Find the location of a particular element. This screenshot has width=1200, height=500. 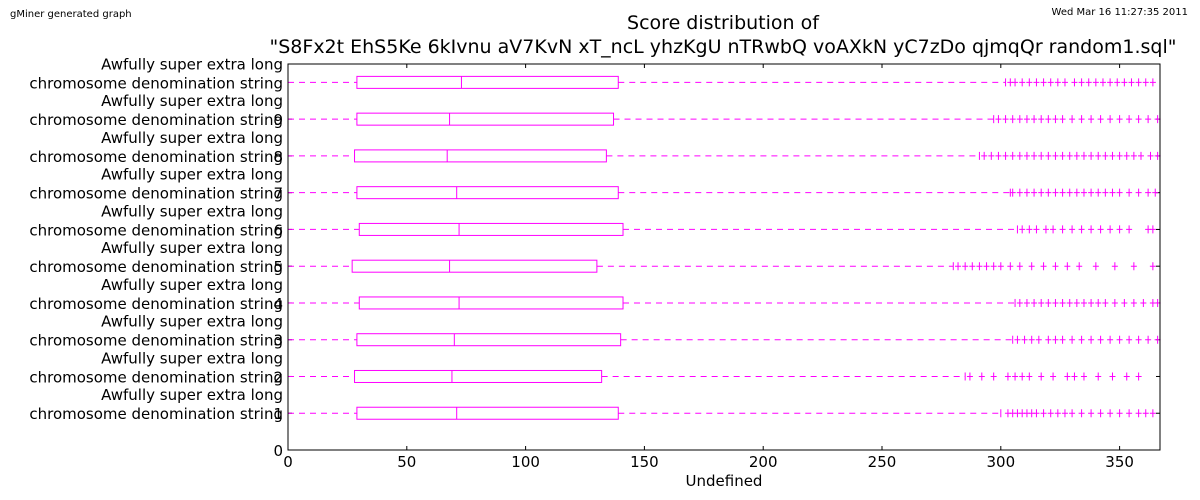

generator-note: gMiner generated graph is located at coordinates (71, 14).